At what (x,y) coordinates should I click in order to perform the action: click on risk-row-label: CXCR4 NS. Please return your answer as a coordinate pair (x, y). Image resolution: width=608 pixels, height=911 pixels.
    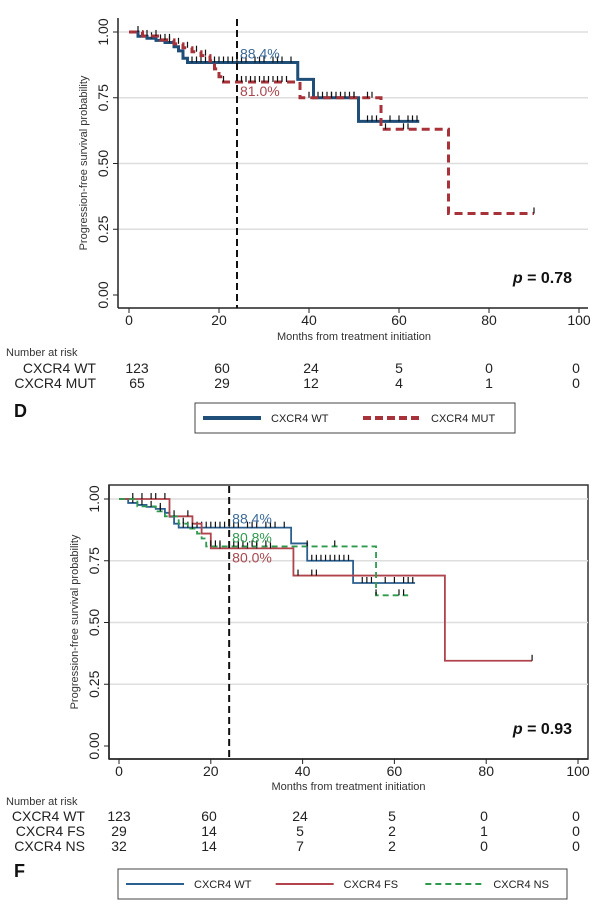
    Looking at the image, I should click on (49, 846).